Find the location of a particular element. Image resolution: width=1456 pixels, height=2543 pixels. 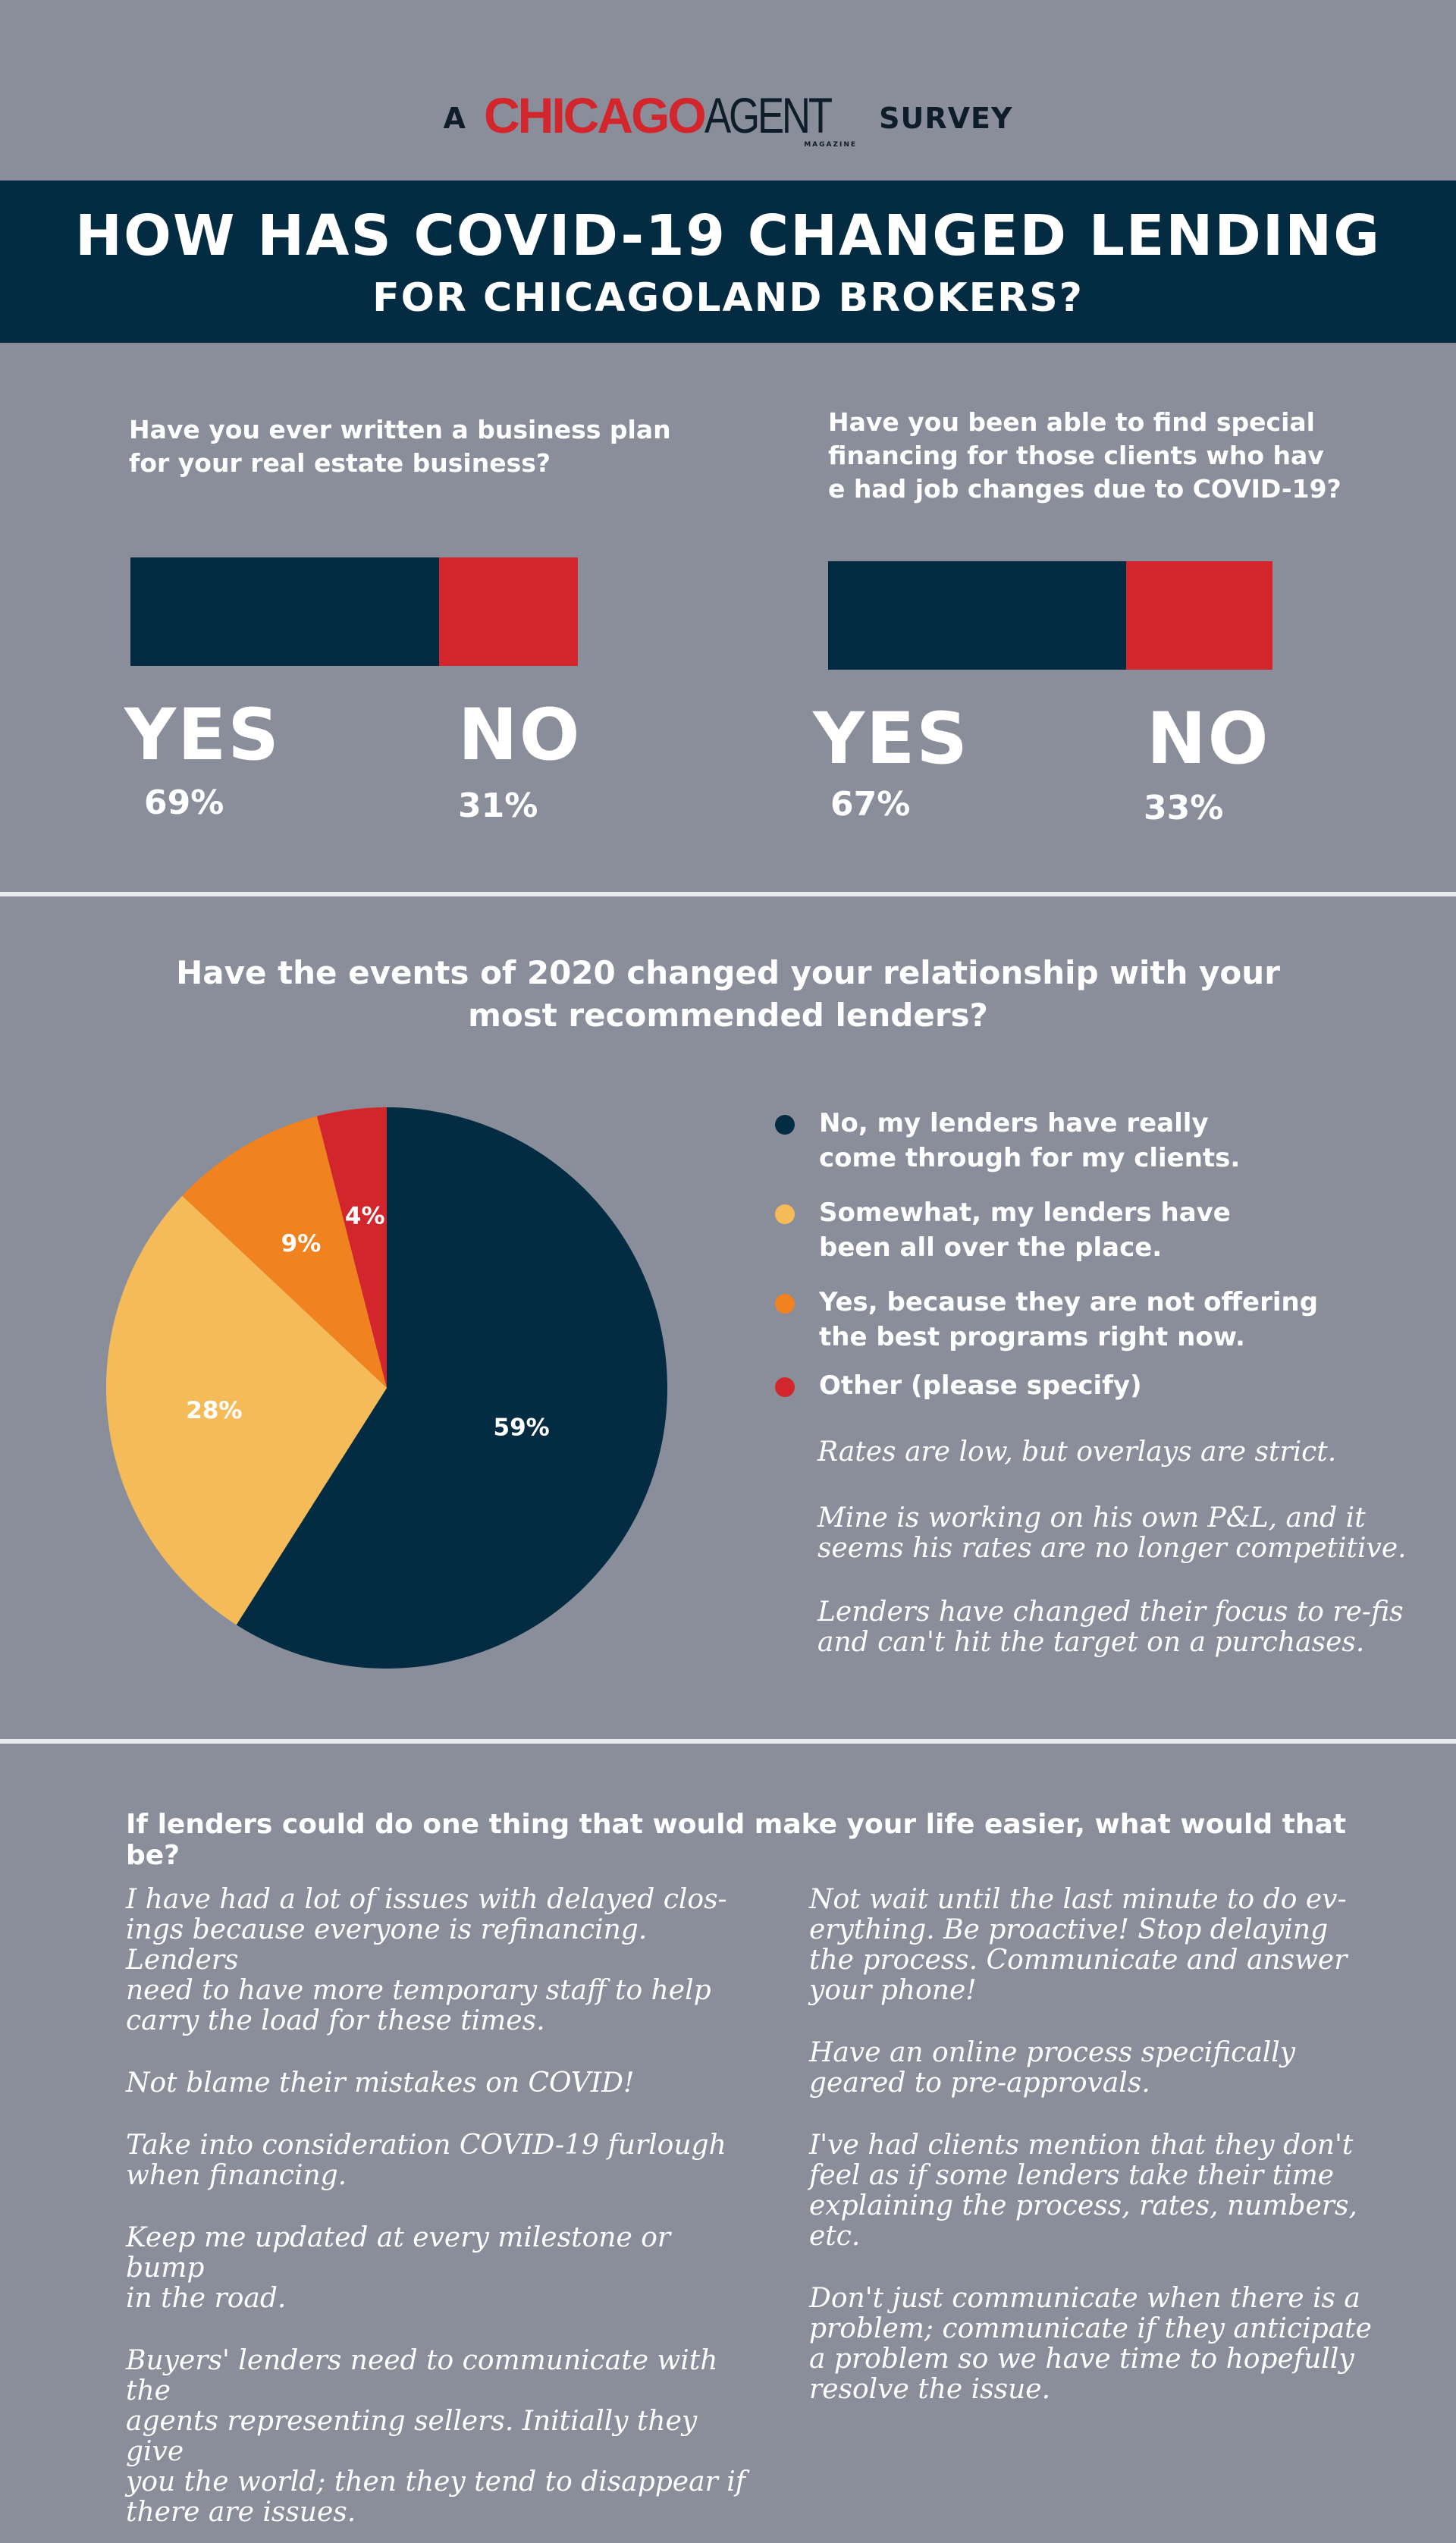

question-1-line: for your real estate business? is located at coordinates (340, 463).